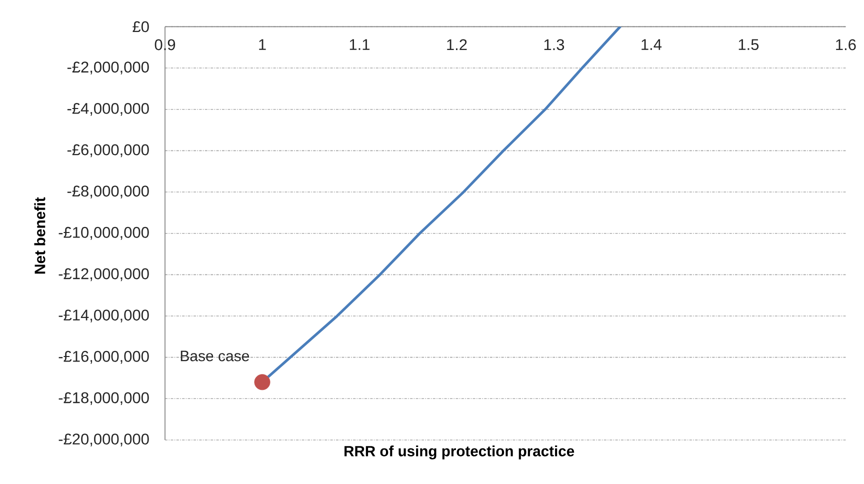 Image resolution: width=864 pixels, height=484 pixels. Describe the element at coordinates (457, 44) in the screenshot. I see `x-tick-label: 1.2` at that location.